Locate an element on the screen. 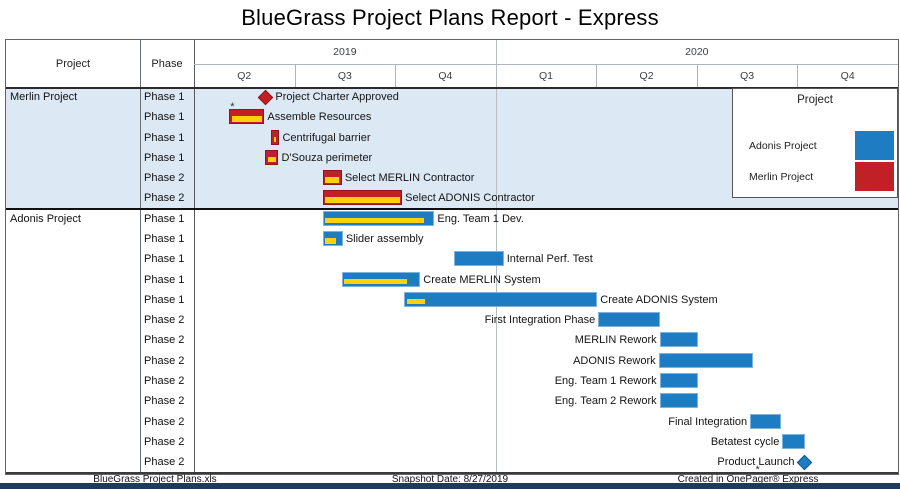  legend: Project Adonis Project Merlin Project is located at coordinates (815, 143).